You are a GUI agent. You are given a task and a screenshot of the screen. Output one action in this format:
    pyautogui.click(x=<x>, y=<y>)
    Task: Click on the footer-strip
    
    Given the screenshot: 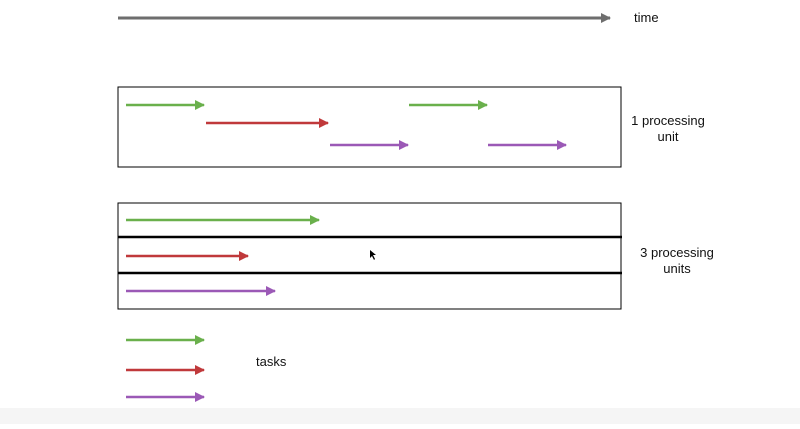 What is the action you would take?
    pyautogui.click(x=400, y=416)
    